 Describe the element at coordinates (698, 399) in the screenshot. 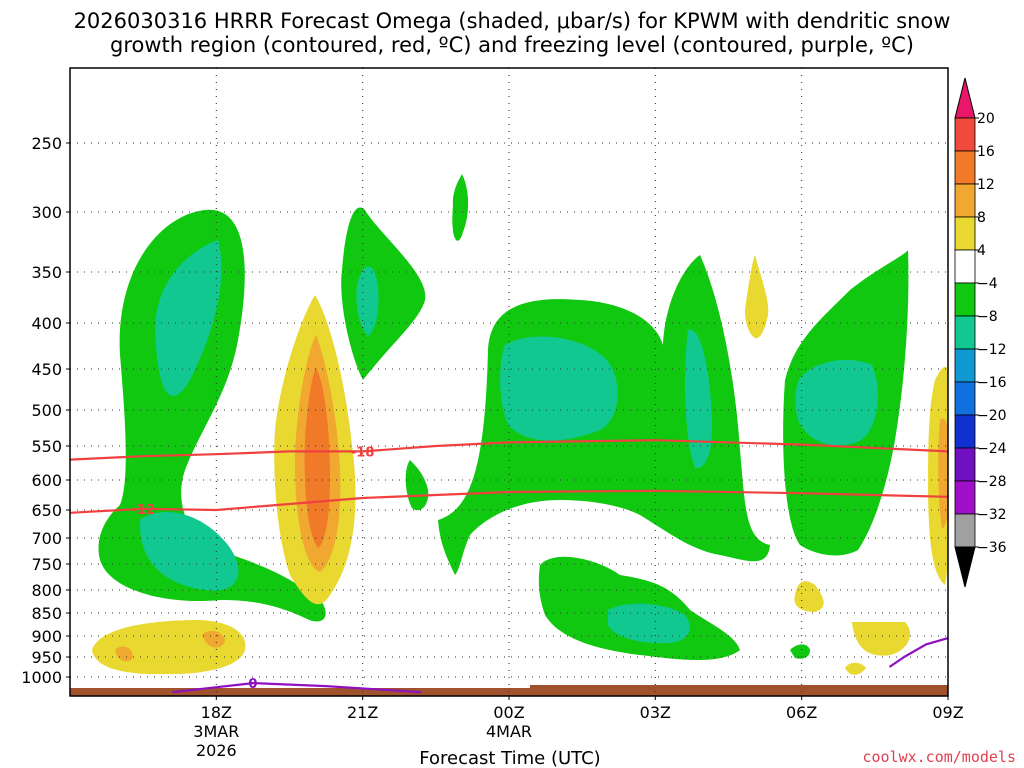

I see `omega-region-0430z-core` at that location.